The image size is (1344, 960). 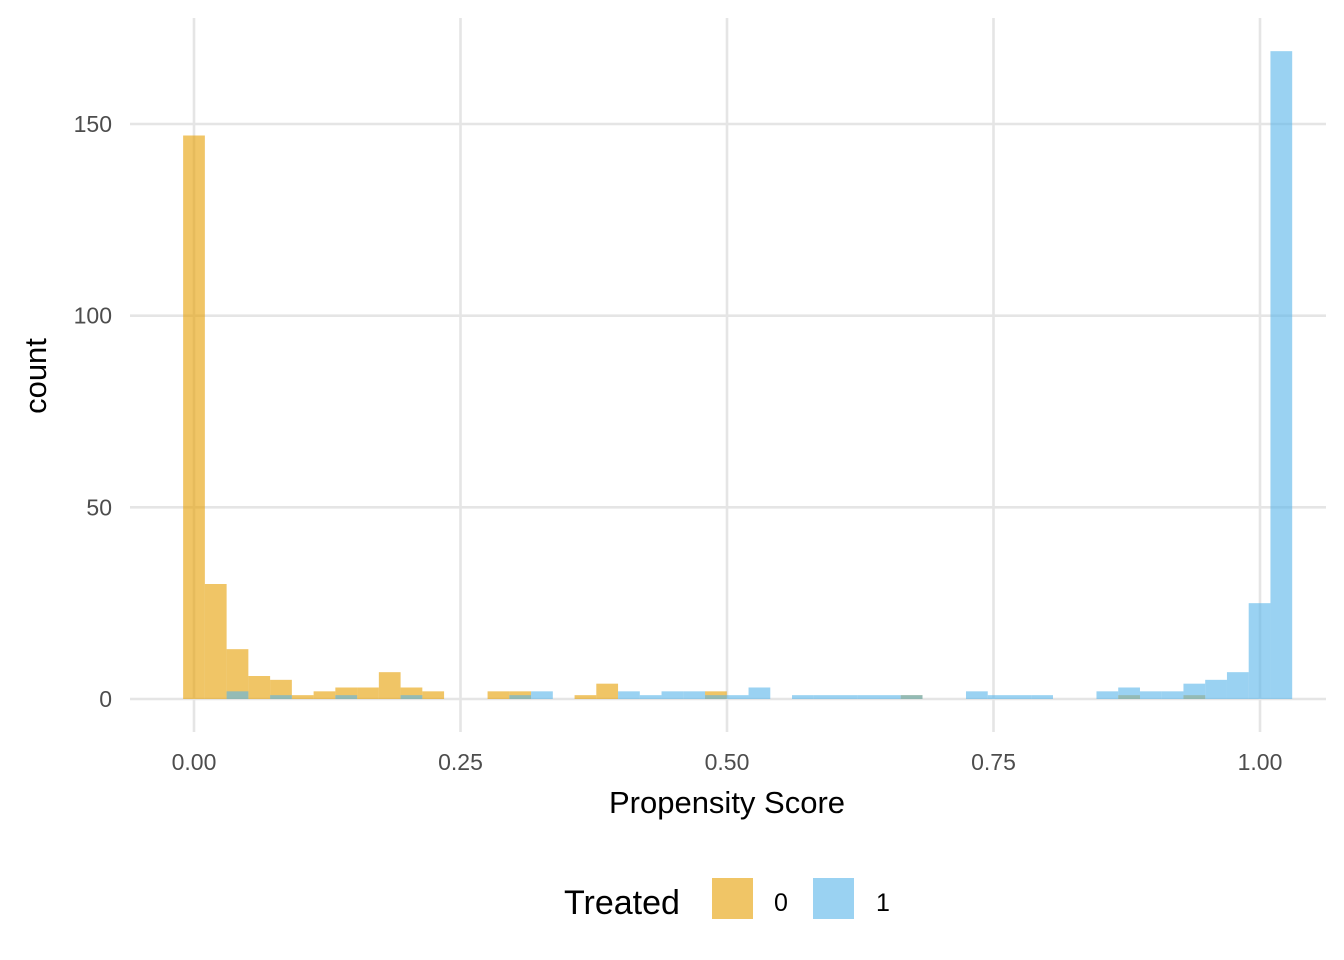 I want to click on y-tick-label: 150, so click(x=93, y=124).